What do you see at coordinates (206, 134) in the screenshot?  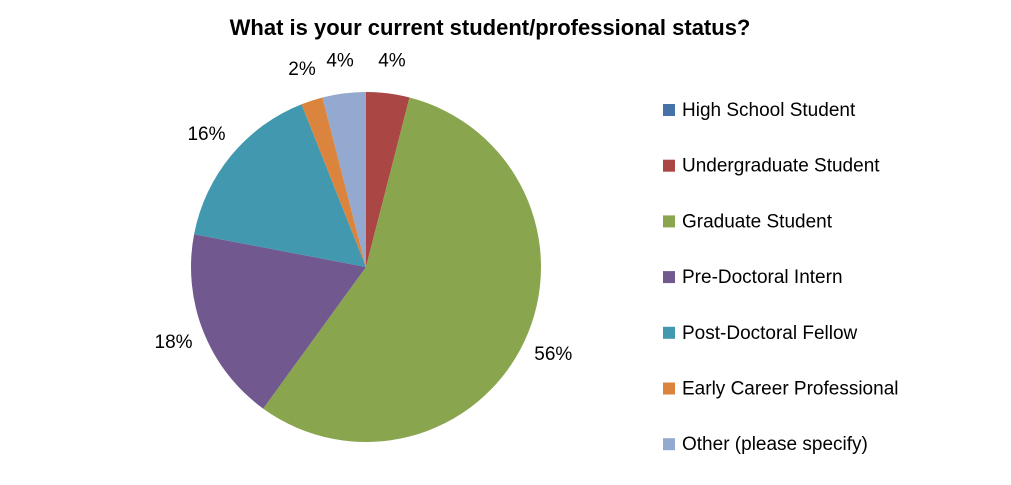 I see `data-label: 16%` at bounding box center [206, 134].